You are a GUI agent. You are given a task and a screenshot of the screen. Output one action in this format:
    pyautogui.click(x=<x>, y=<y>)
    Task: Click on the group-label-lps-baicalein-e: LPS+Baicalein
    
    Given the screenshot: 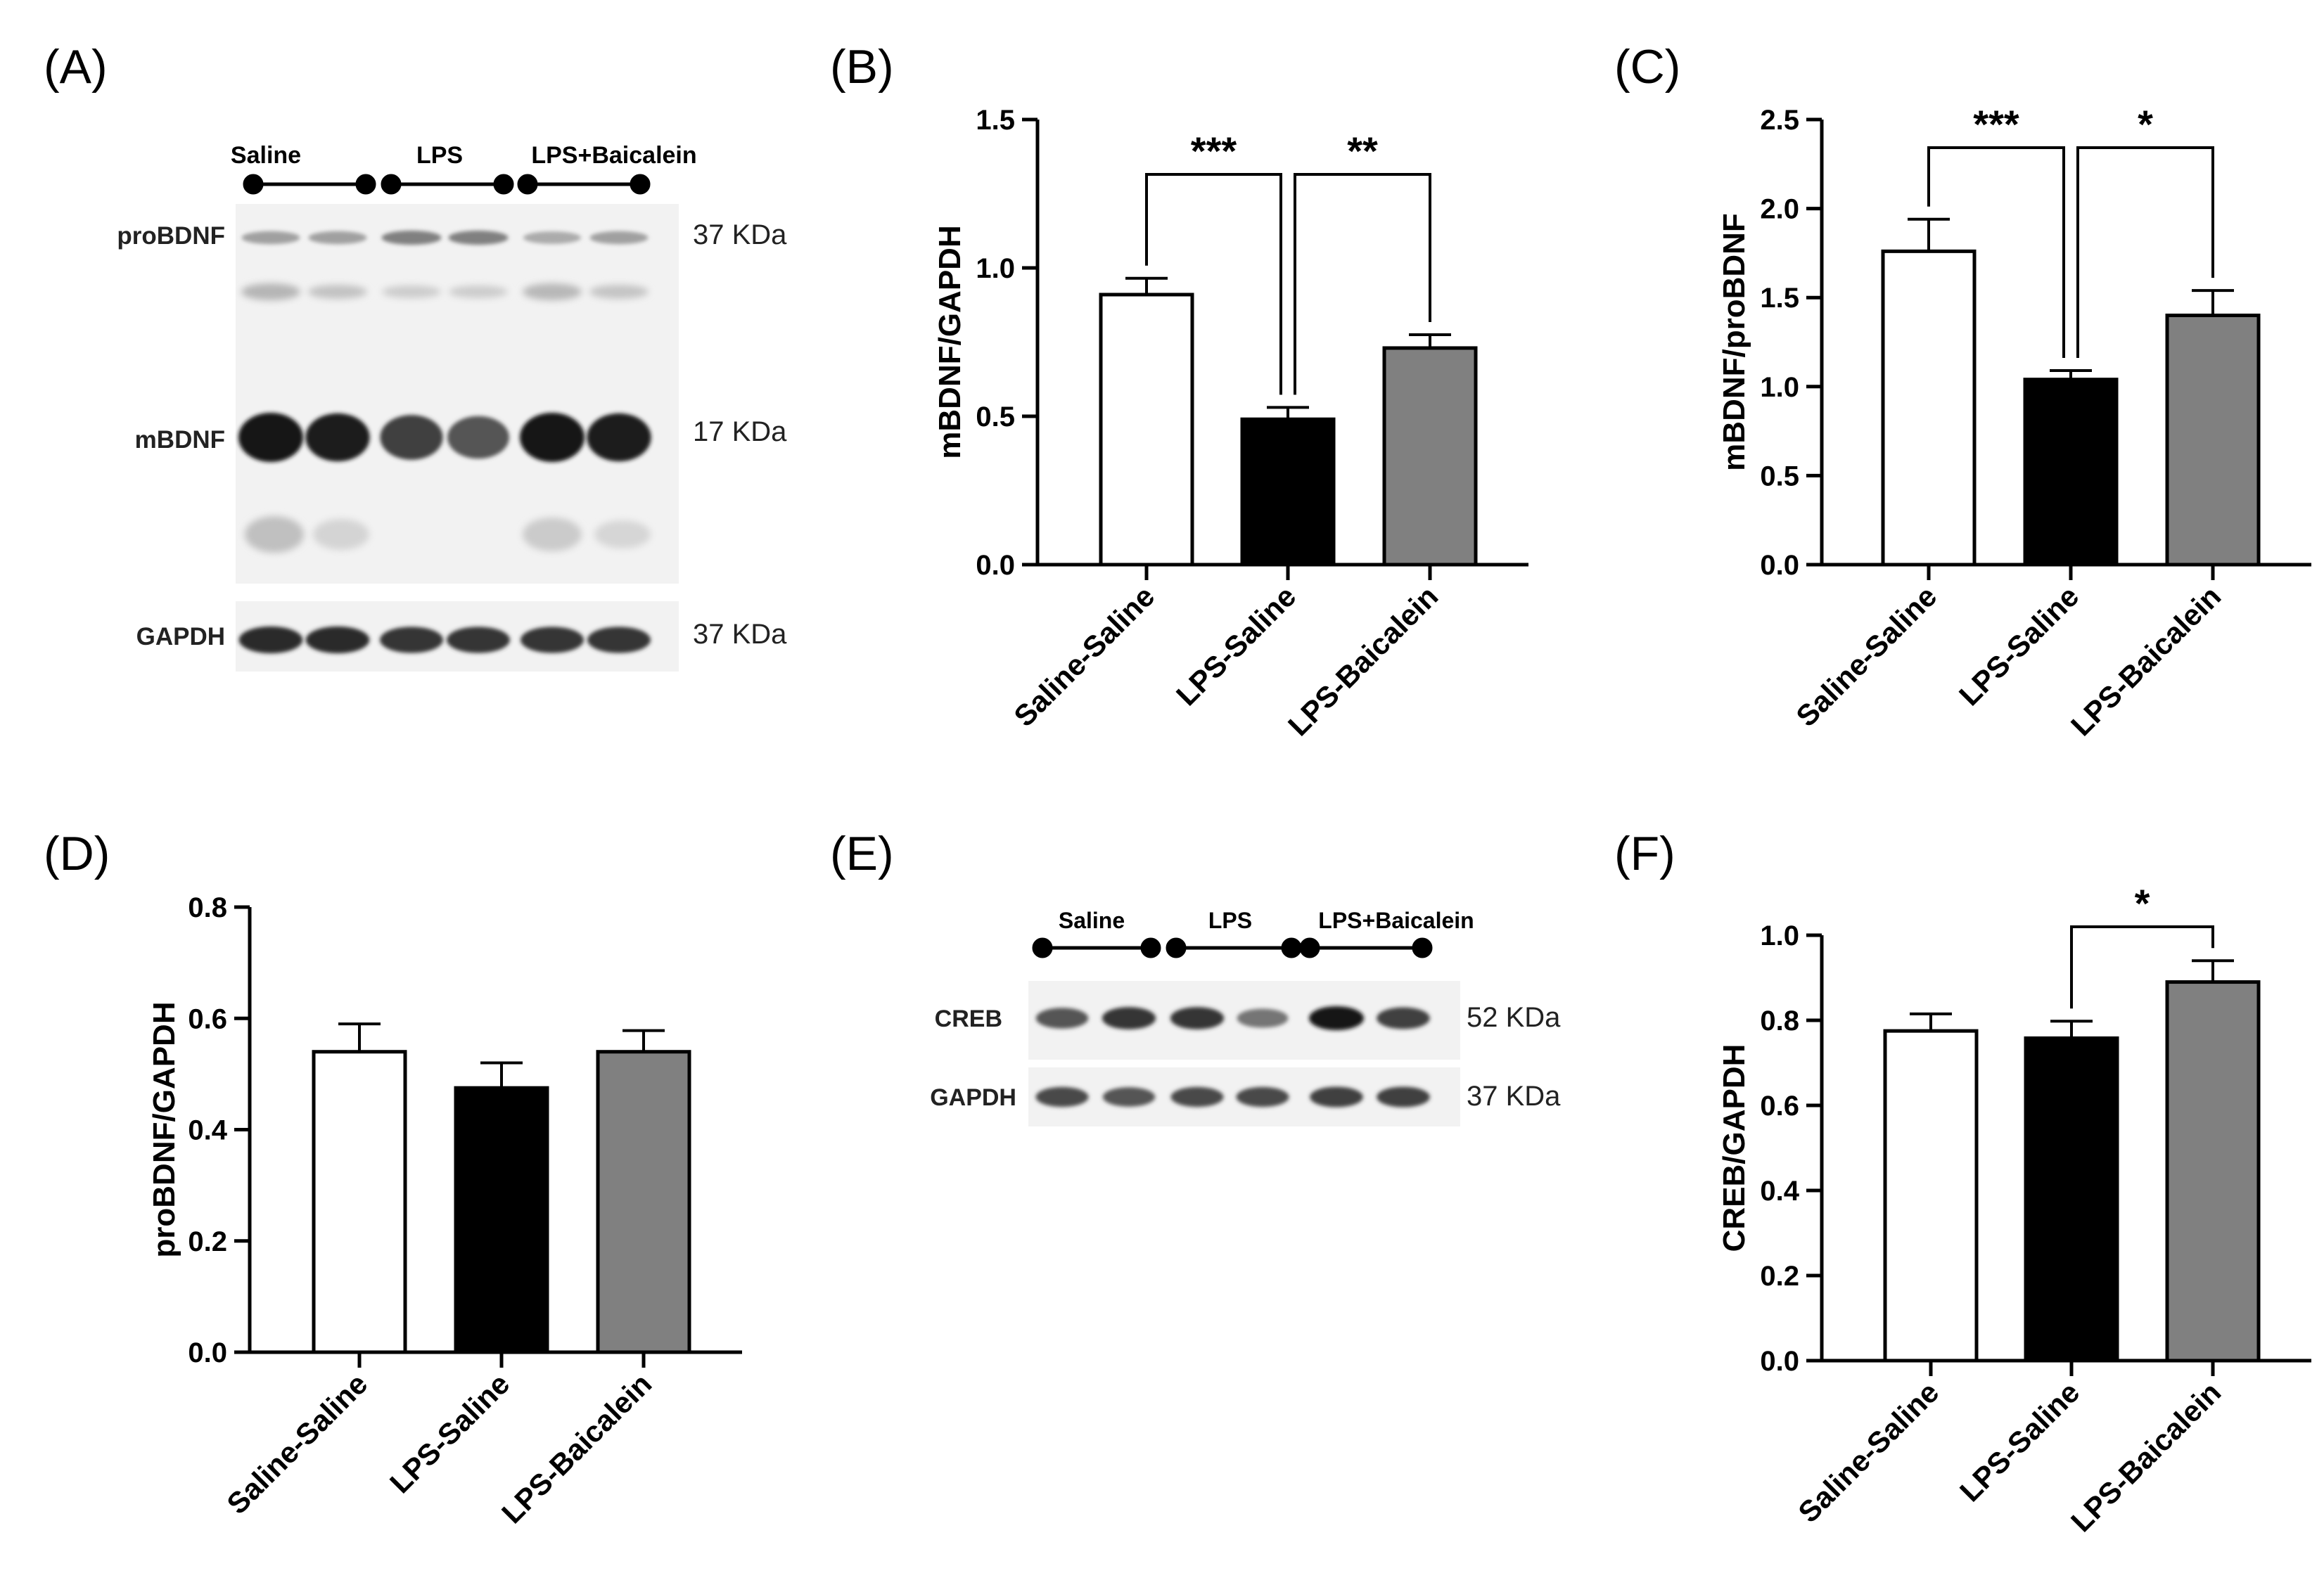 What is the action you would take?
    pyautogui.click(x=1396, y=920)
    